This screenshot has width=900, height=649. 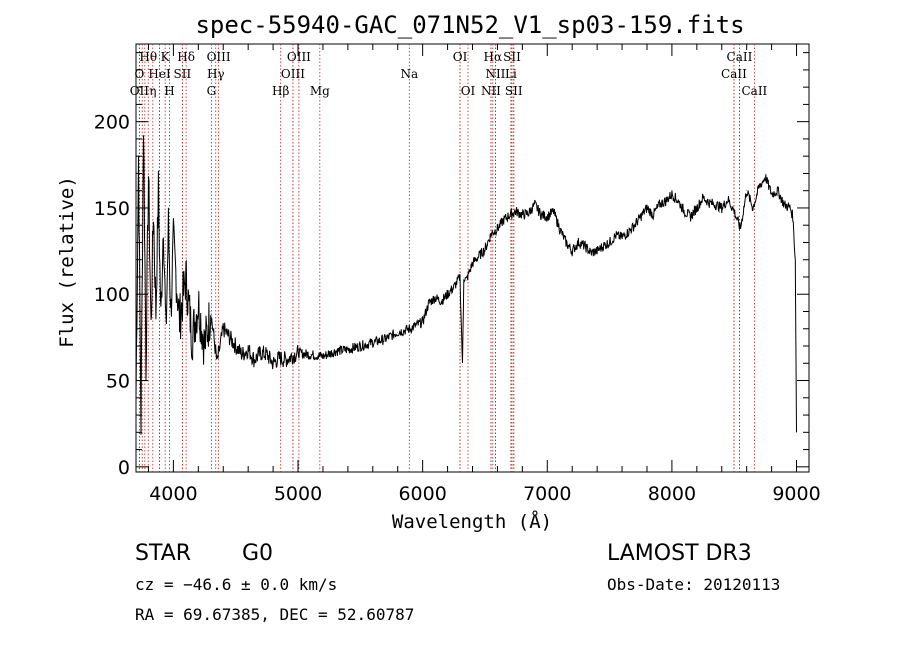 I want to click on y-tick-label: 200, so click(x=112, y=123).